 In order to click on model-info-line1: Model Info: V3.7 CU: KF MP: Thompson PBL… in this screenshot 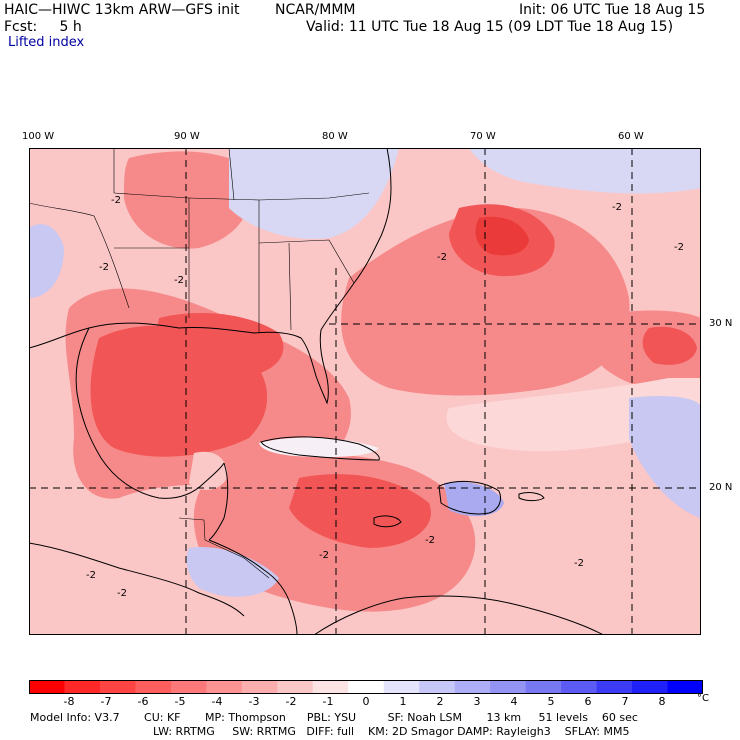, I will do `click(334, 717)`.